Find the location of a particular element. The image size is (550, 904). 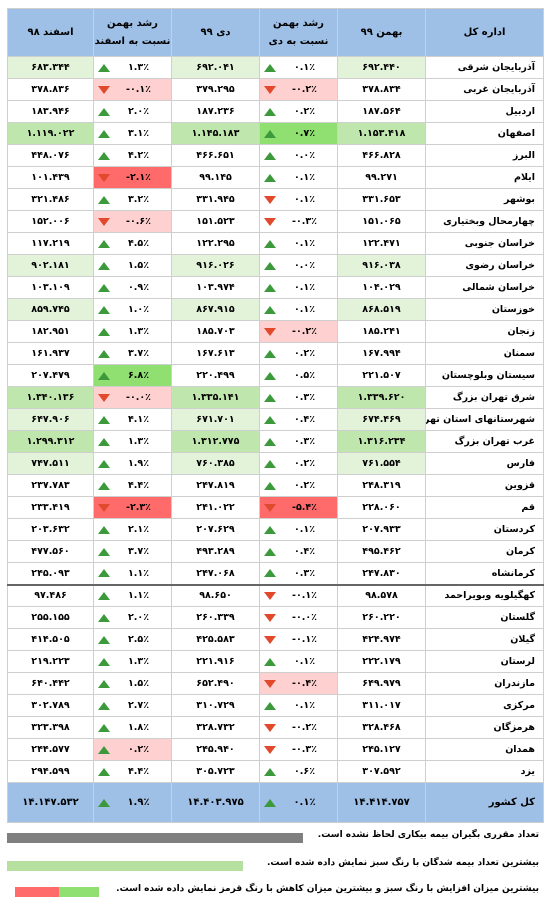

row-esfand98: ۱۵۲.۰۰۶ is located at coordinates (50, 221).